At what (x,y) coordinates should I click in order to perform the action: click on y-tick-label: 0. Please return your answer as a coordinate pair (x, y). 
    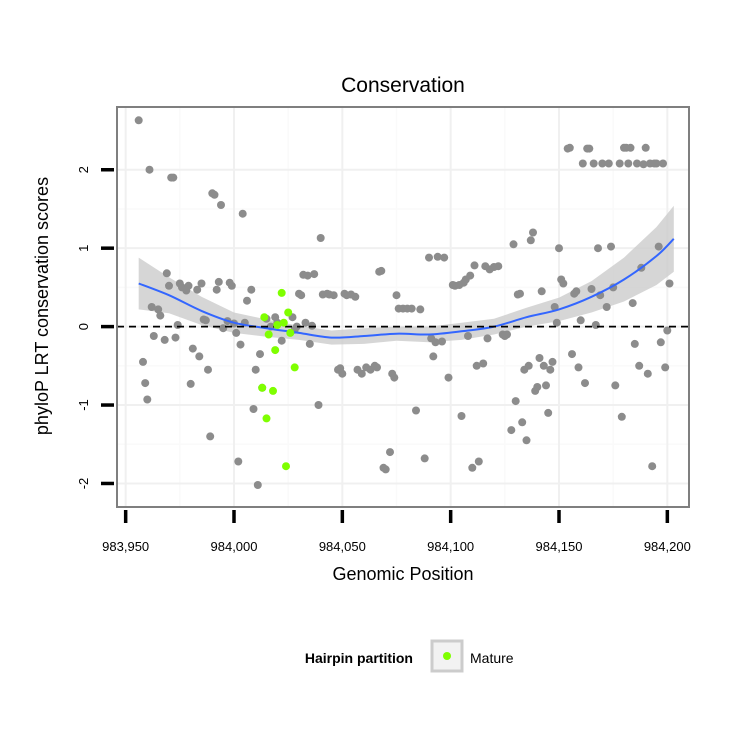
    Looking at the image, I should click on (83, 326).